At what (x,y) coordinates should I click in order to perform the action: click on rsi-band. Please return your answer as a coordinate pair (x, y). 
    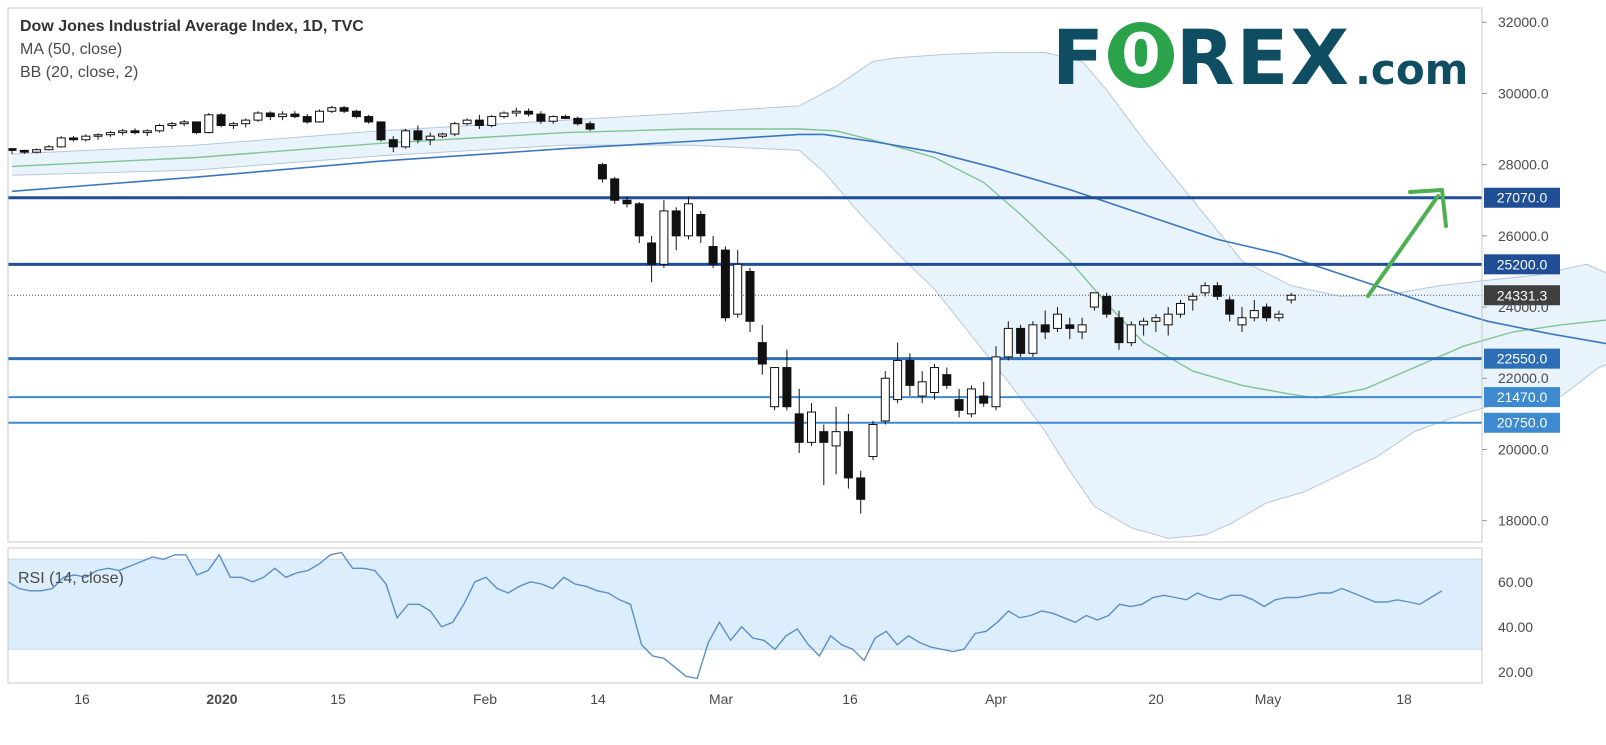
    Looking at the image, I should click on (745, 604).